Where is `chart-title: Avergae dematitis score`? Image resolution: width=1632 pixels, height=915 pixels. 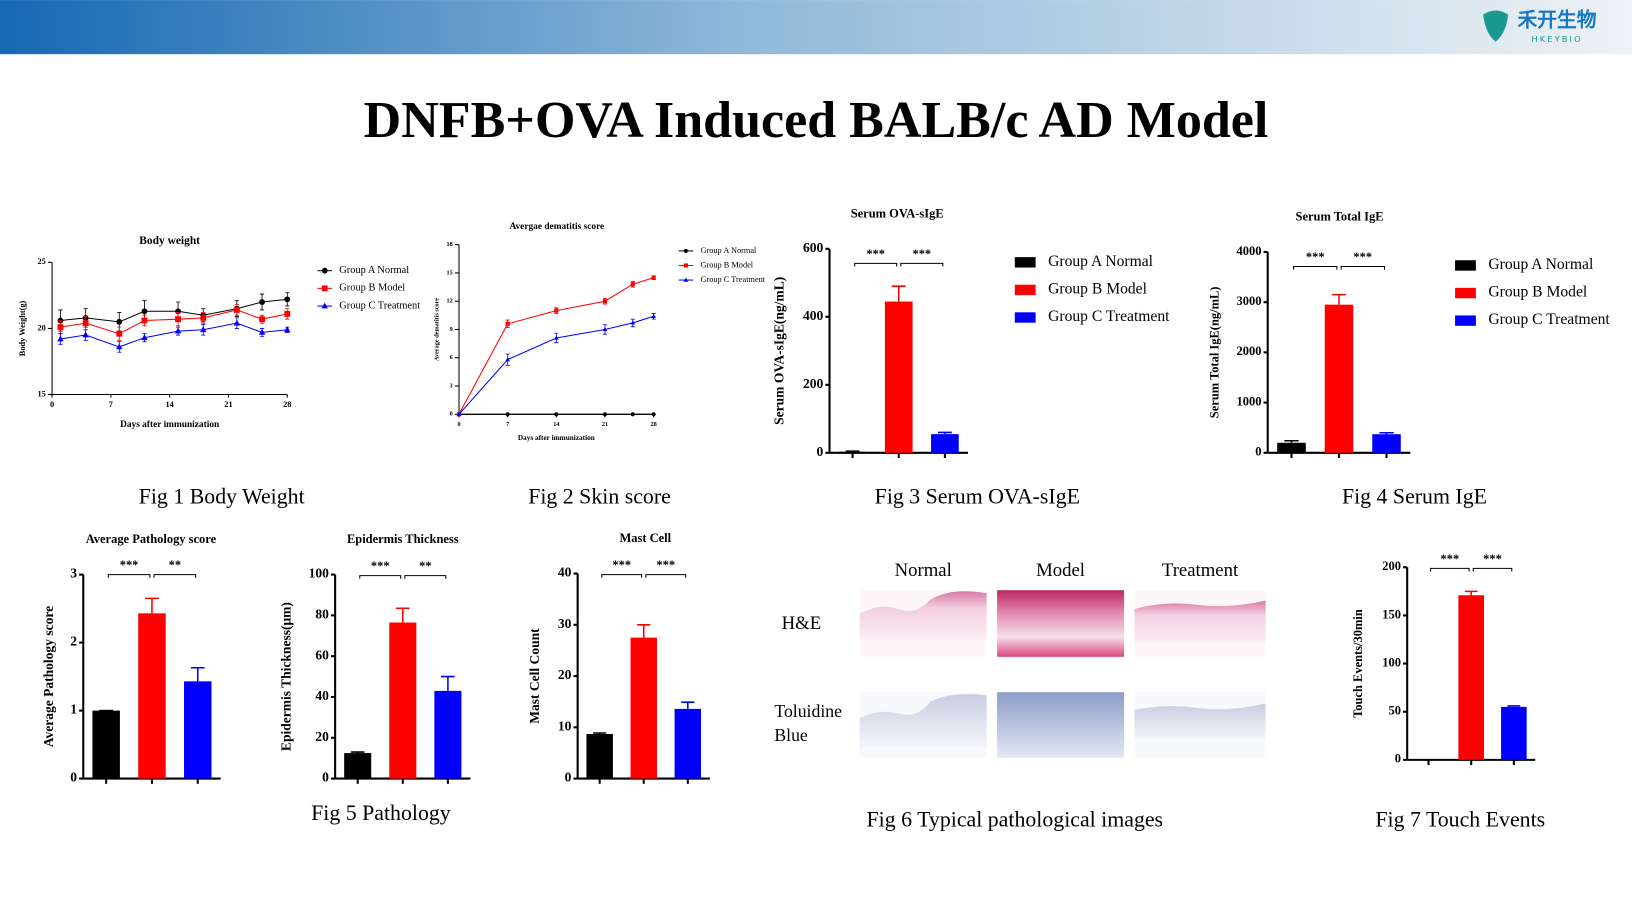 chart-title: Avergae dematitis score is located at coordinates (556, 227).